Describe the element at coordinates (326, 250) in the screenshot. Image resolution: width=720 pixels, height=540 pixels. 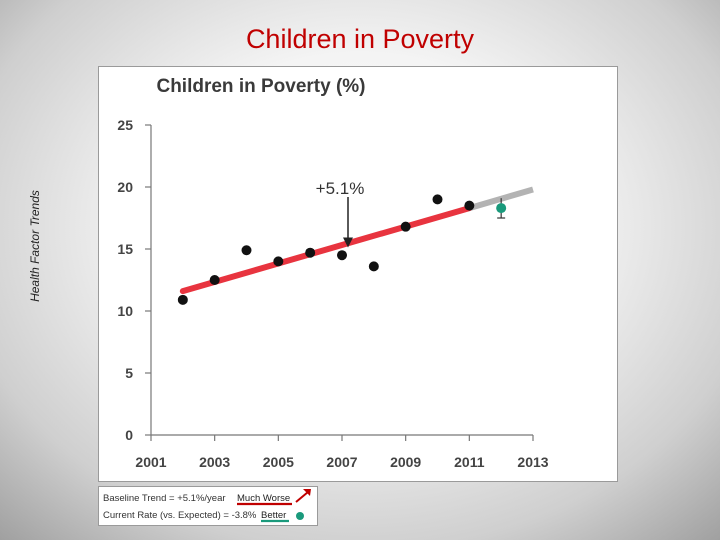
I see `baseline-trend-line` at that location.